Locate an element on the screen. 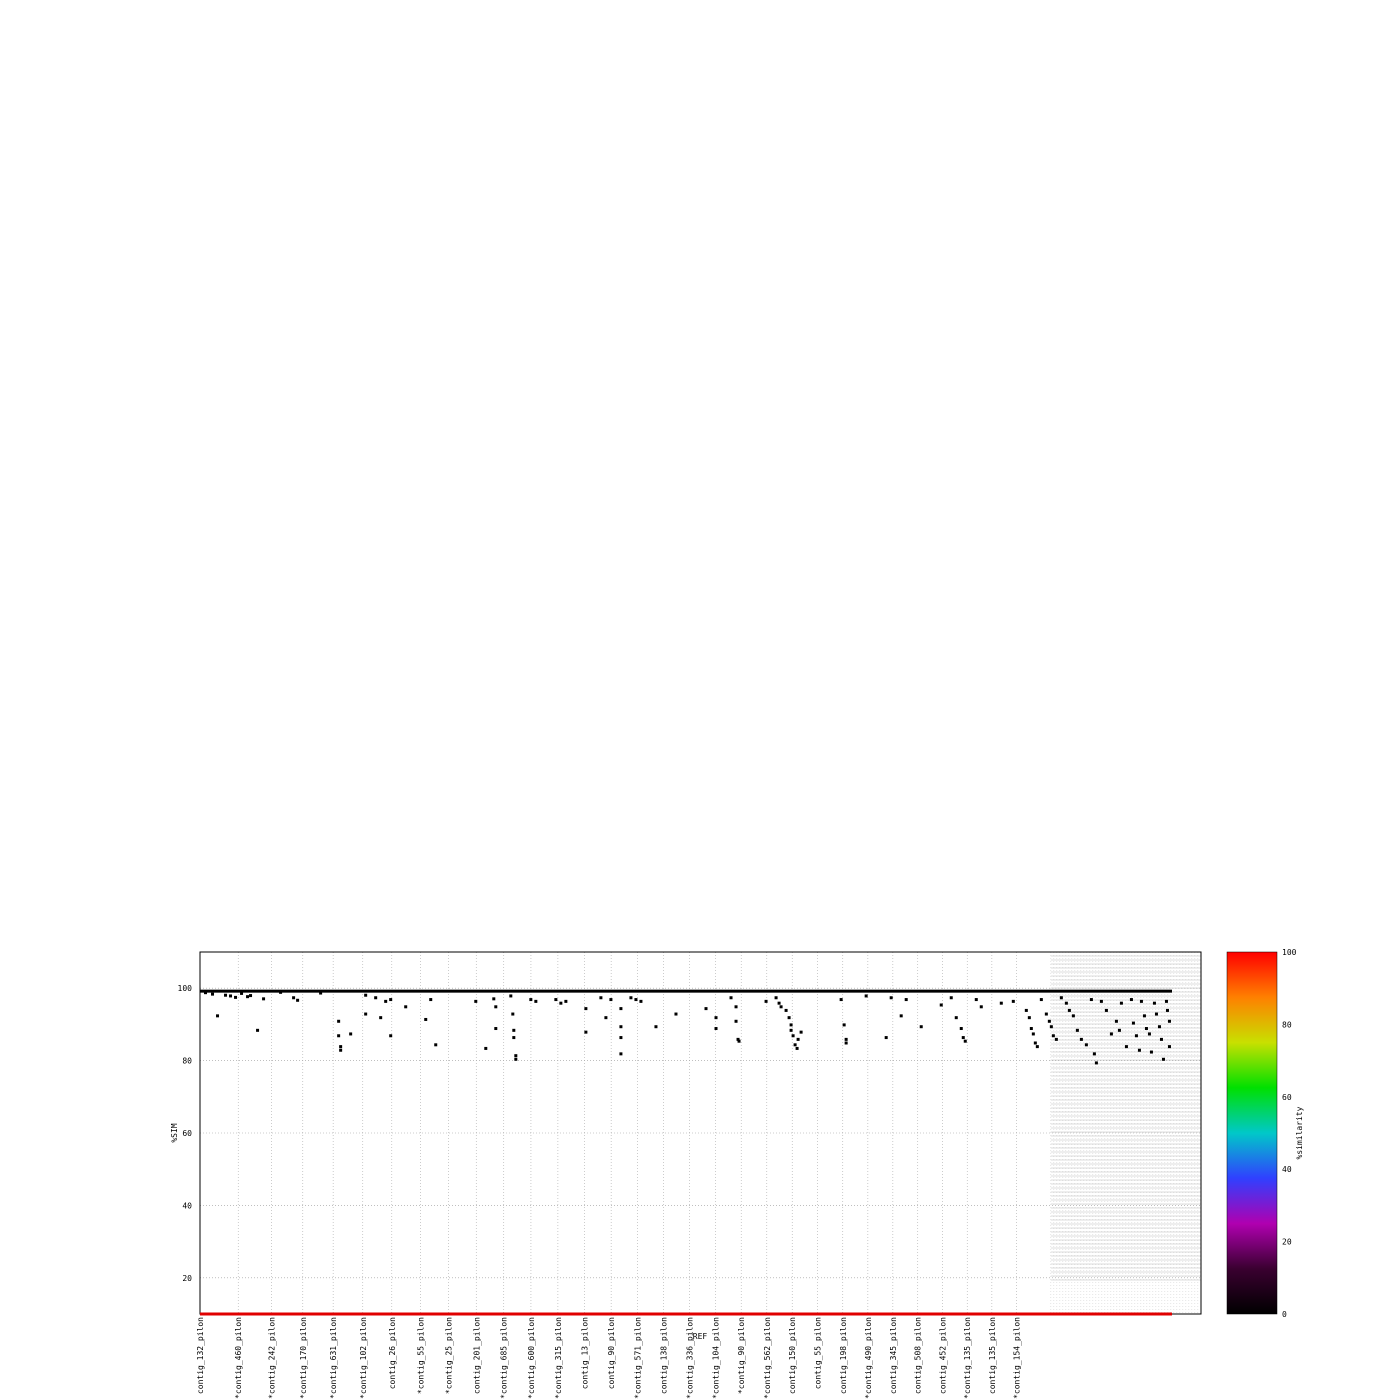  x-tick-label: contig_452_pilon is located at coordinates (943, 1355).